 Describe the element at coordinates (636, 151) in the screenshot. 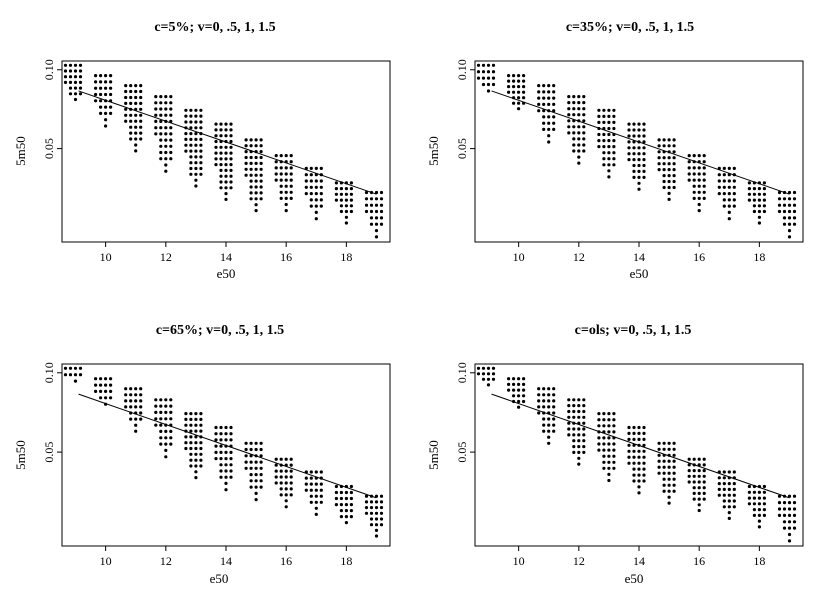

I see `panel-2-points` at that location.